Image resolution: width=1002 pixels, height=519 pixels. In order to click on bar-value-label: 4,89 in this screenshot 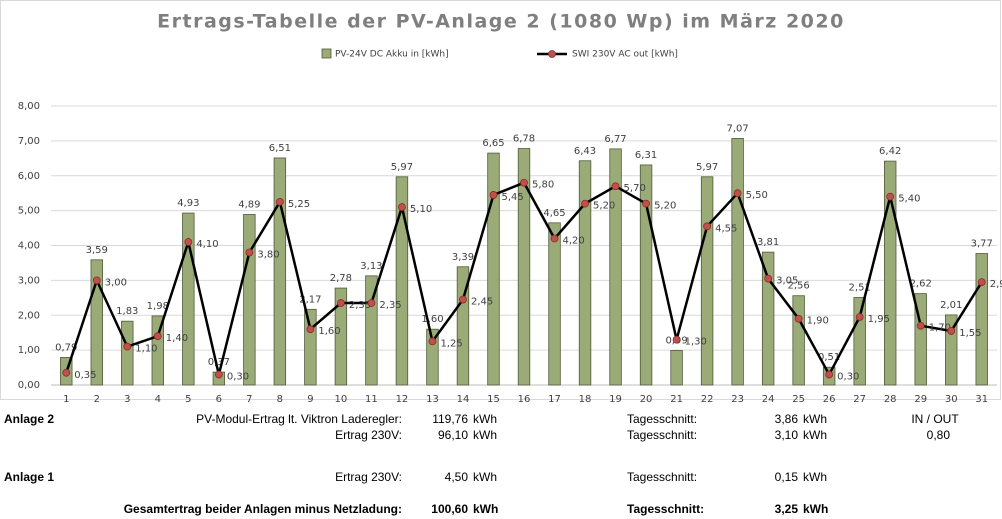, I will do `click(249, 204)`.